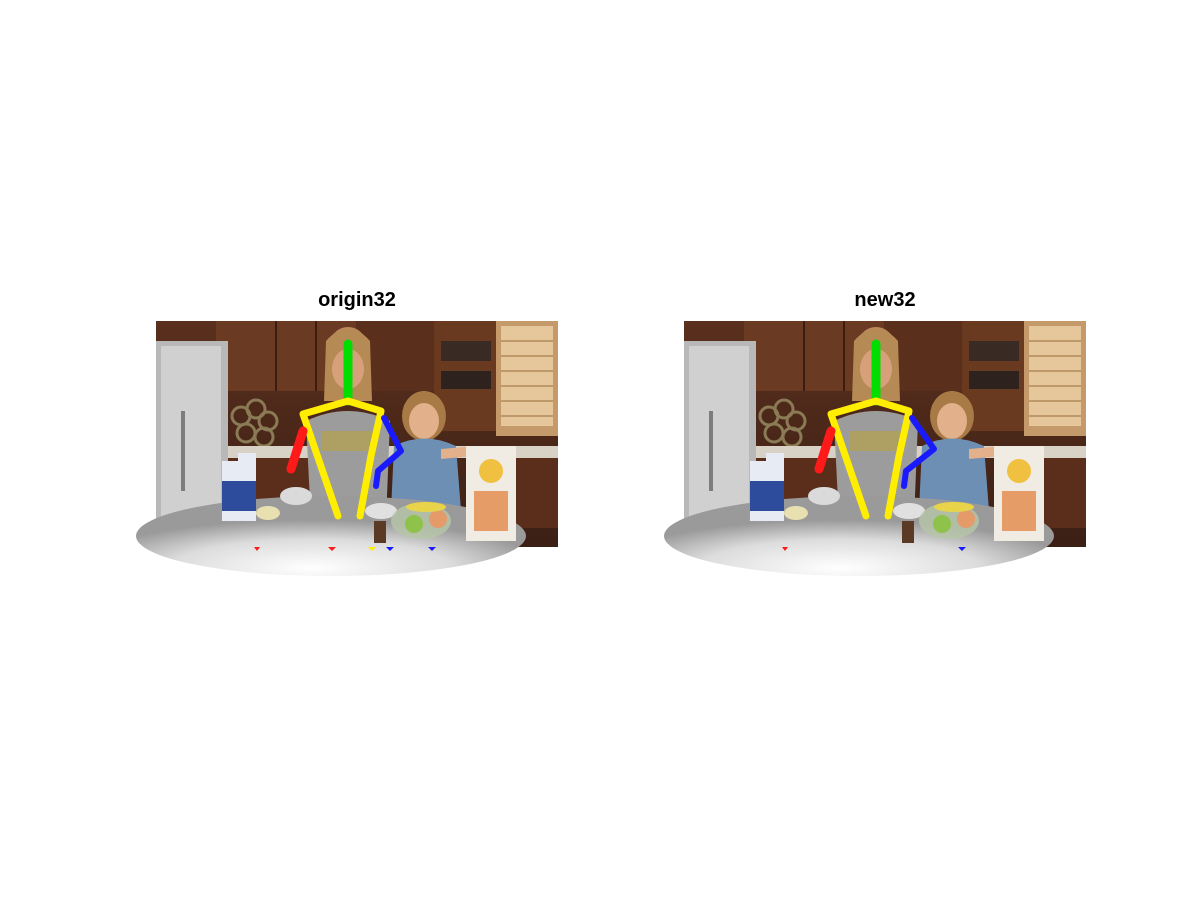 This screenshot has width=1200, height=900. I want to click on yellow-marker, so click(372, 549).